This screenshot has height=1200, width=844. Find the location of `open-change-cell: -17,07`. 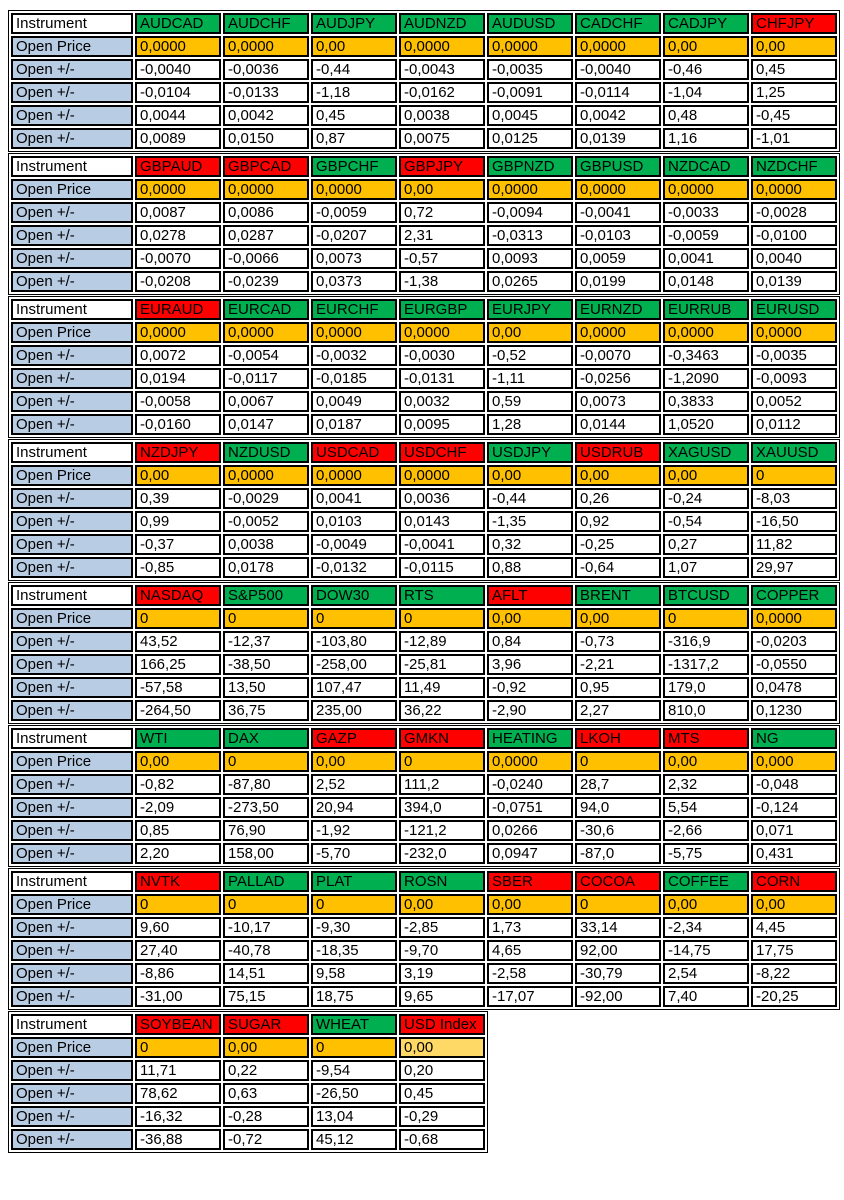

open-change-cell: -17,07 is located at coordinates (530, 996).